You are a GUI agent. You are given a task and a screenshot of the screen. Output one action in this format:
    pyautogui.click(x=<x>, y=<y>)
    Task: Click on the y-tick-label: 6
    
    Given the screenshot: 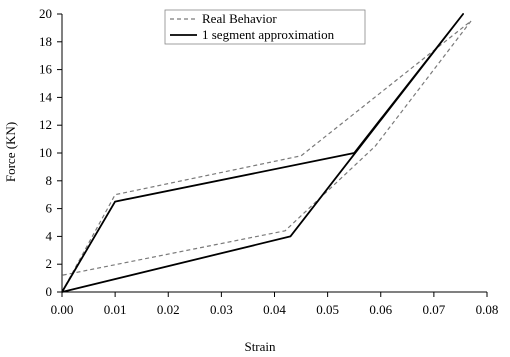 What is the action you would take?
    pyautogui.click(x=49, y=208)
    